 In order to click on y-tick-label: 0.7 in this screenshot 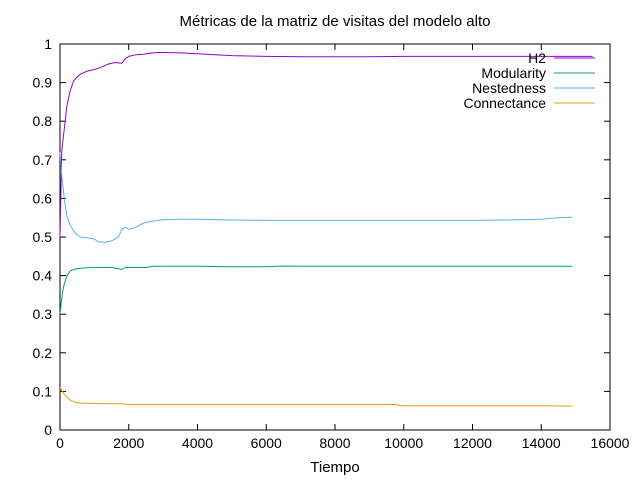, I will do `click(43, 160)`.